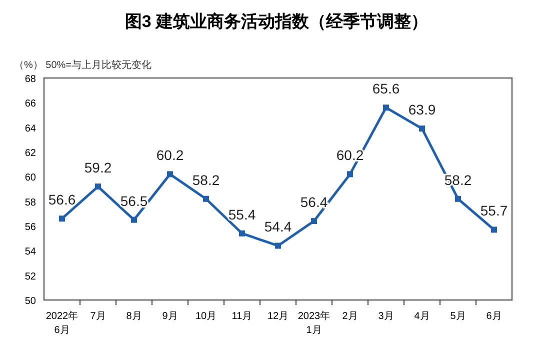 The height and width of the screenshot is (343, 553). Describe the element at coordinates (30, 252) in the screenshot. I see `y-tick-label: 54` at that location.